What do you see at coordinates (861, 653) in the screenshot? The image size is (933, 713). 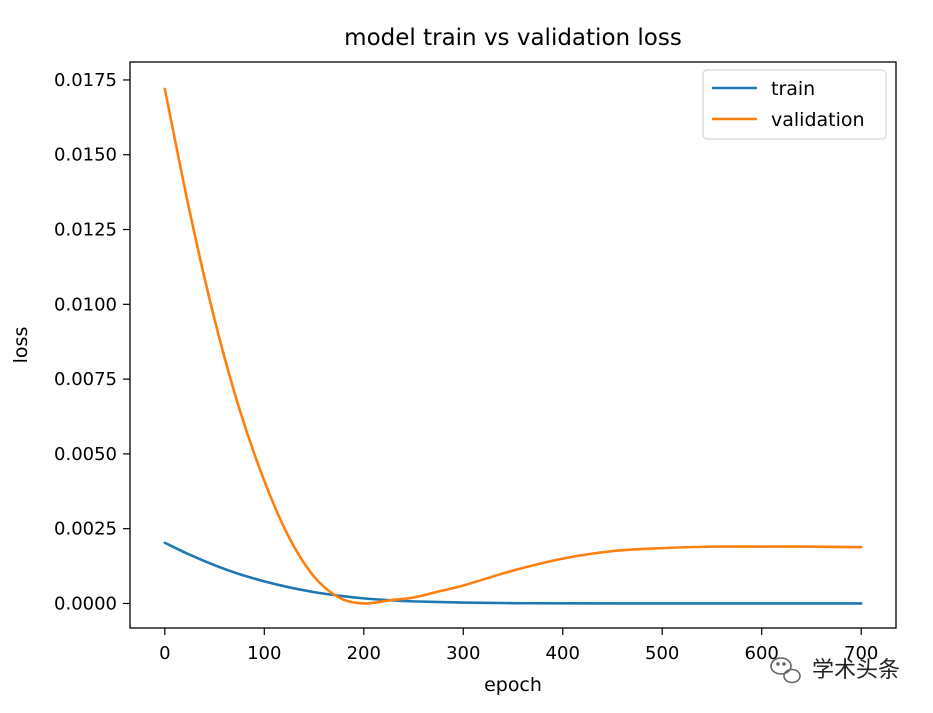 I see `x-tick-label: 700` at bounding box center [861, 653].